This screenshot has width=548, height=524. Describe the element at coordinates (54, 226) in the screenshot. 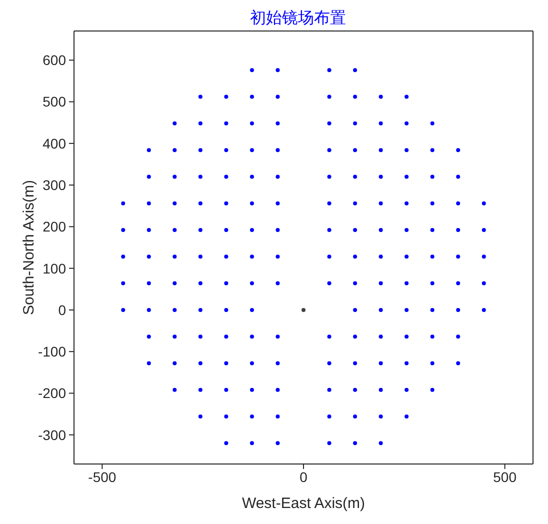

I see `y-tick-label: 200` at that location.